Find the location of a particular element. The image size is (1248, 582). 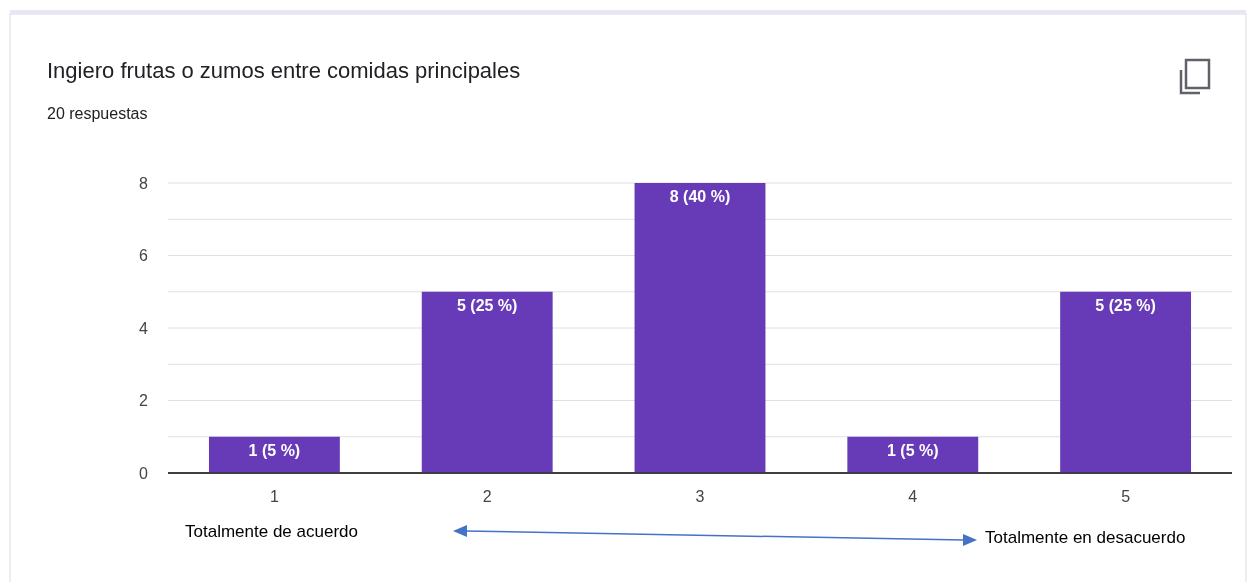

x-tick-label: 4 is located at coordinates (913, 496).